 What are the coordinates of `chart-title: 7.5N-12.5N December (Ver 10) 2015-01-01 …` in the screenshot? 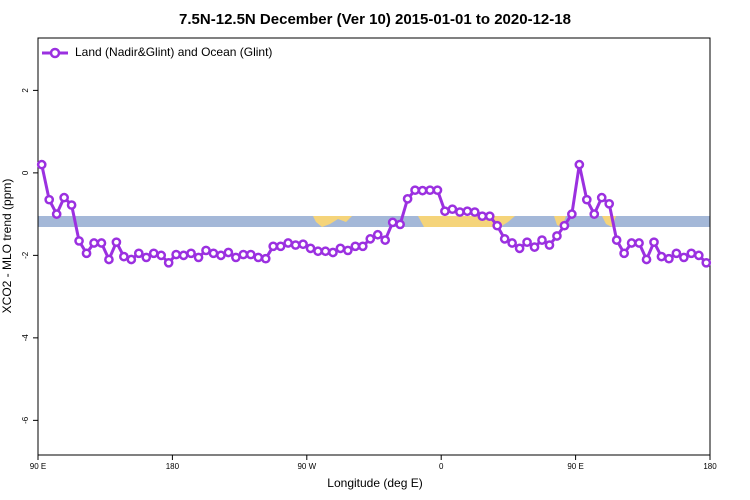 It's located at (375, 19).